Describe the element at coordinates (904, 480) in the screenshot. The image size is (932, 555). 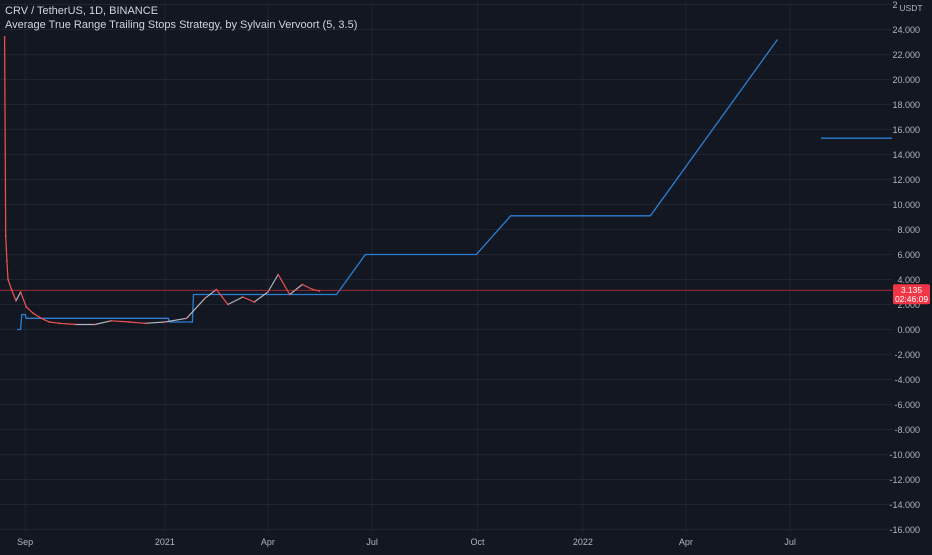
I see `y-tick-label: -12.000` at that location.